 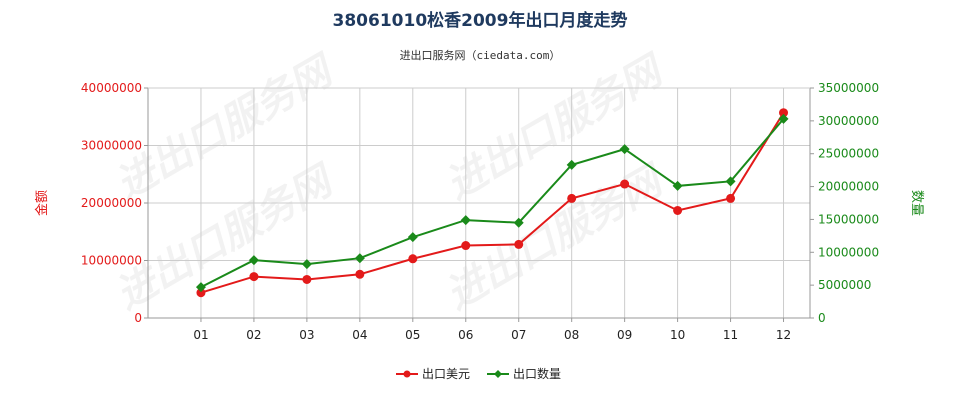 I want to click on left-tick-label: 40000000, so click(x=111, y=88).